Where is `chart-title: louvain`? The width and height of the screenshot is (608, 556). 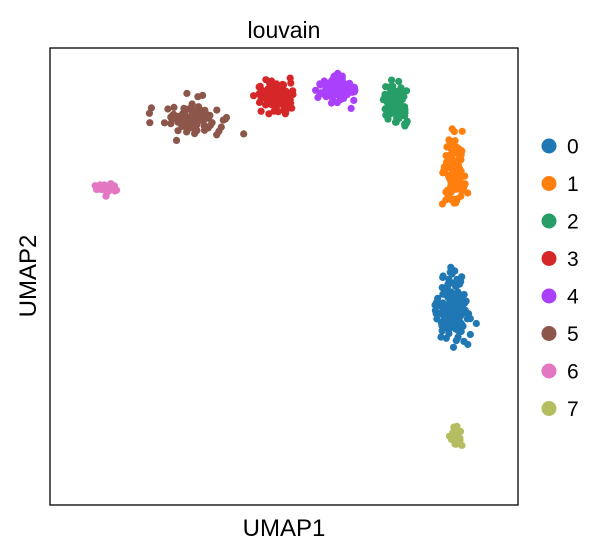
chart-title: louvain is located at coordinates (284, 30).